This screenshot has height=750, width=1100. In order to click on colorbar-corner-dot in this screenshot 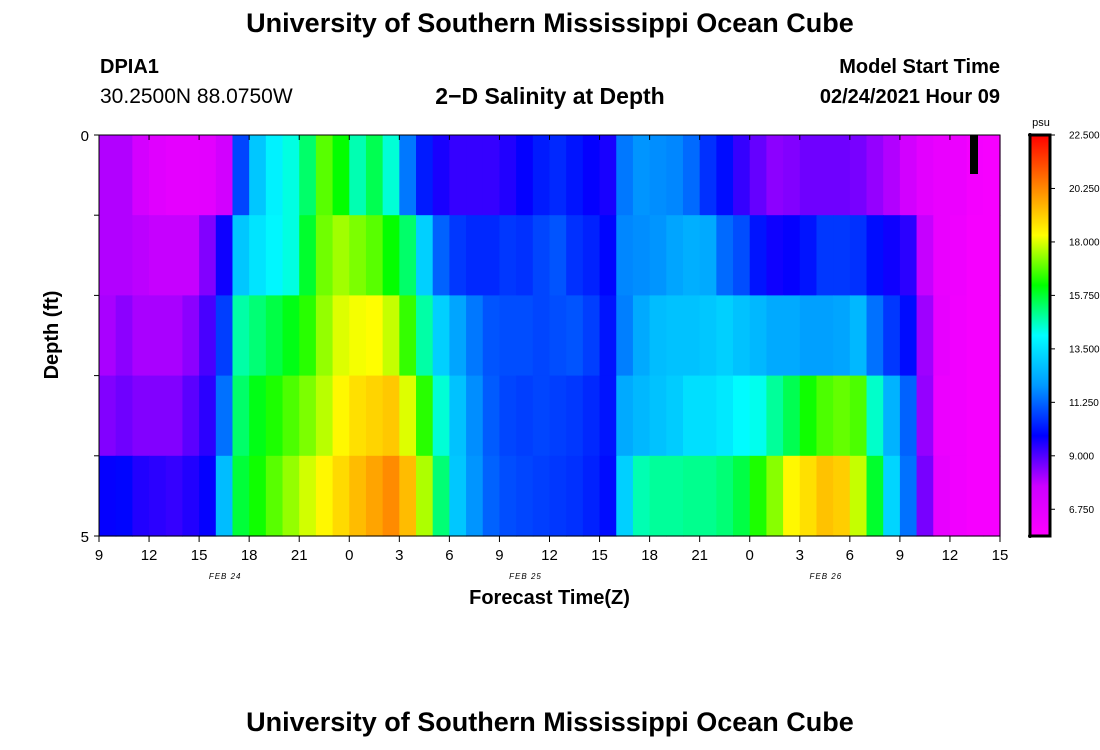, I will do `click(1030, 135)`.